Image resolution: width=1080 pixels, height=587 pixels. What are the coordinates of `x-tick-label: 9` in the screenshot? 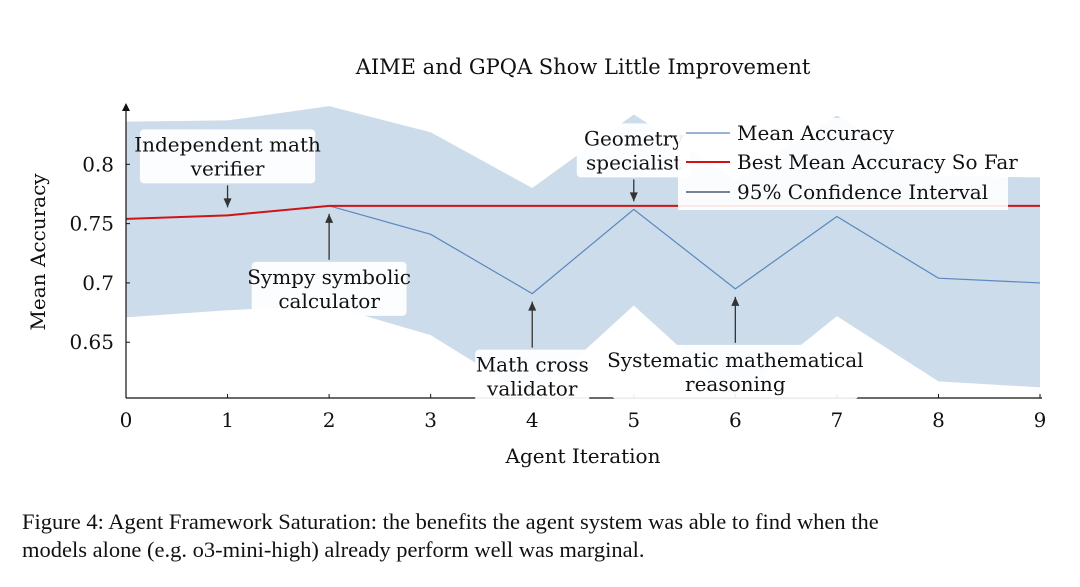 It's located at (1040, 420).